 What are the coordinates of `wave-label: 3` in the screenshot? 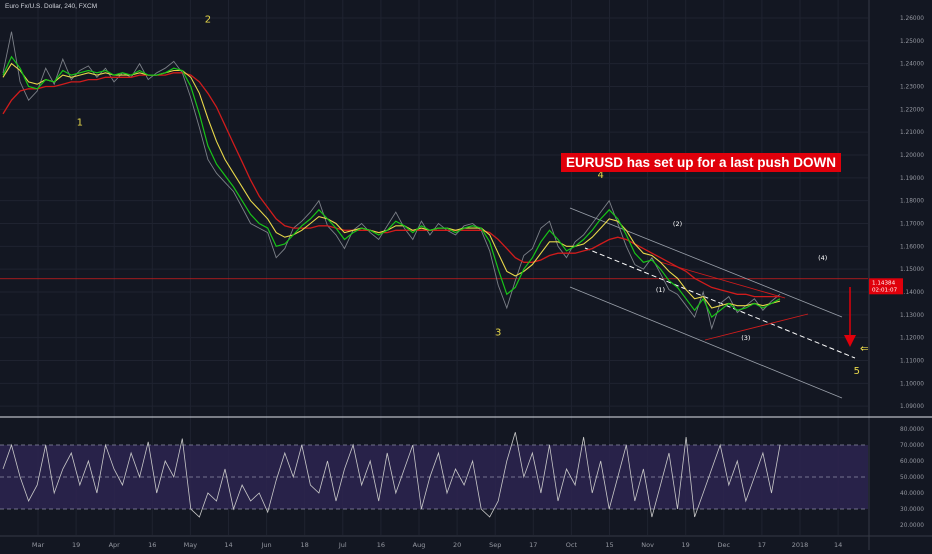 It's located at (498, 332).